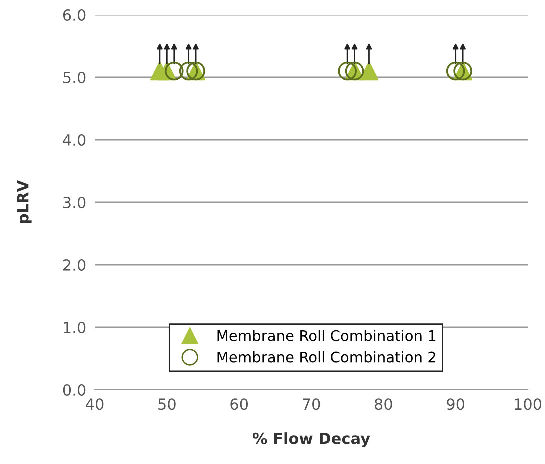 The height and width of the screenshot is (464, 545). Describe the element at coordinates (167, 404) in the screenshot. I see `x-tick-label: 50` at that location.